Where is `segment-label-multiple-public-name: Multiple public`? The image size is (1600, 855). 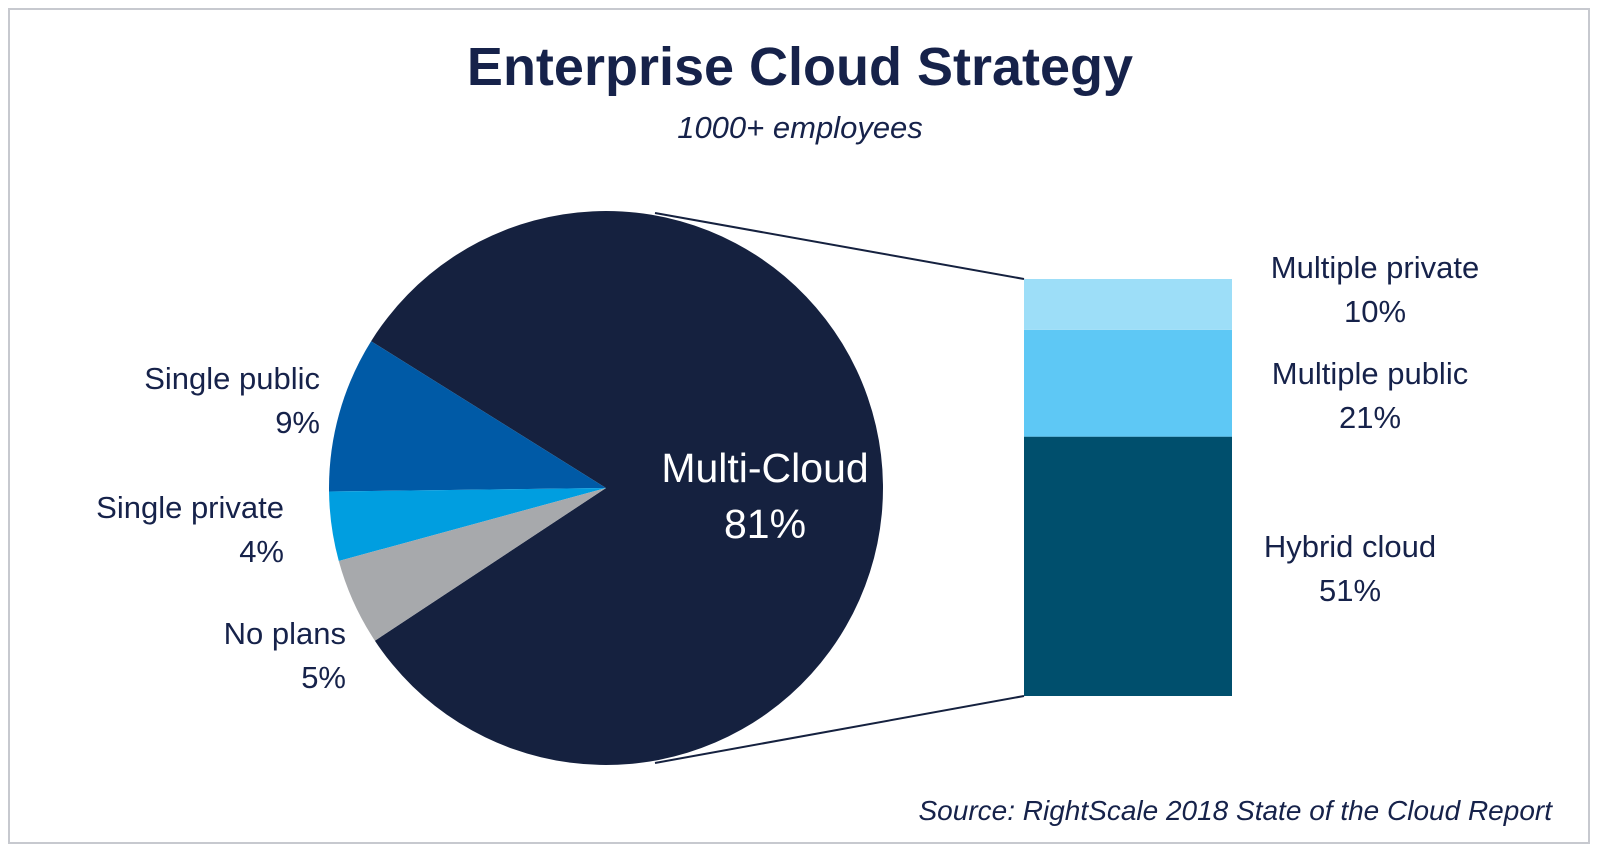 segment-label-multiple-public-name: Multiple public is located at coordinates (1370, 373).